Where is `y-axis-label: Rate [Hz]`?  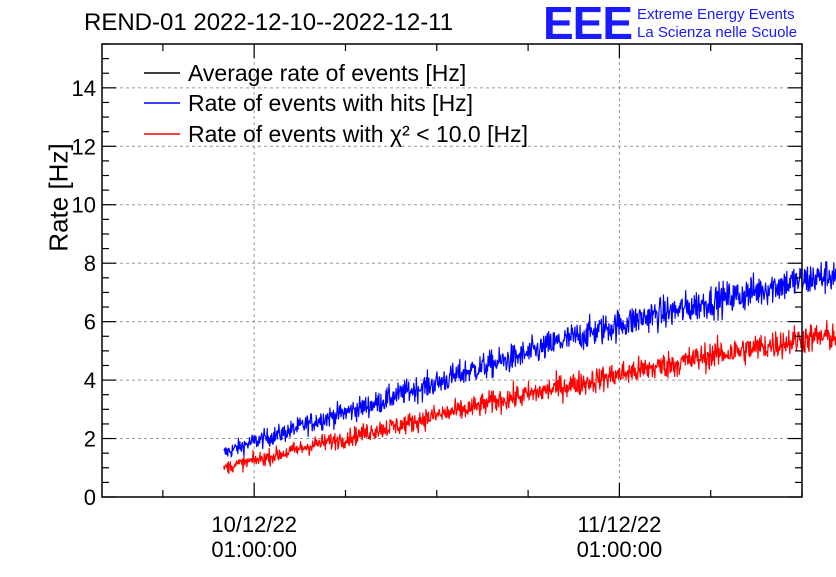
y-axis-label: Rate [Hz] is located at coordinates (58, 197).